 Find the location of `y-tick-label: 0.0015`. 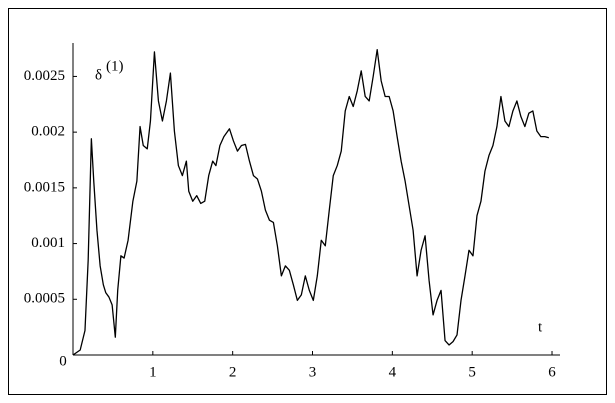

y-tick-label: 0.0015 is located at coordinates (44, 187).